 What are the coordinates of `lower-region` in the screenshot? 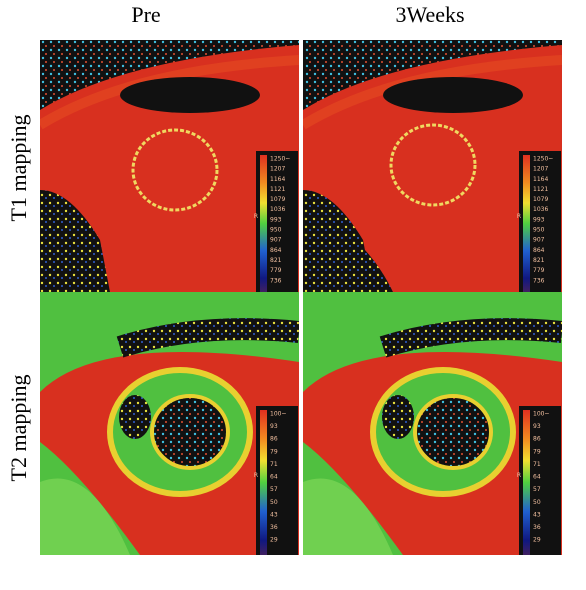 It's located at (348, 251).